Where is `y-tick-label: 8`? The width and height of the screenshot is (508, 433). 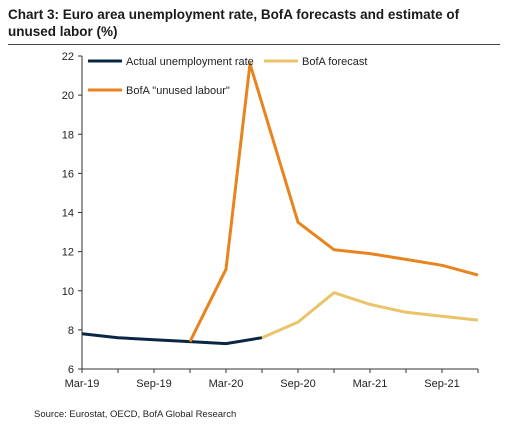
y-tick-label: 8 is located at coordinates (71, 331).